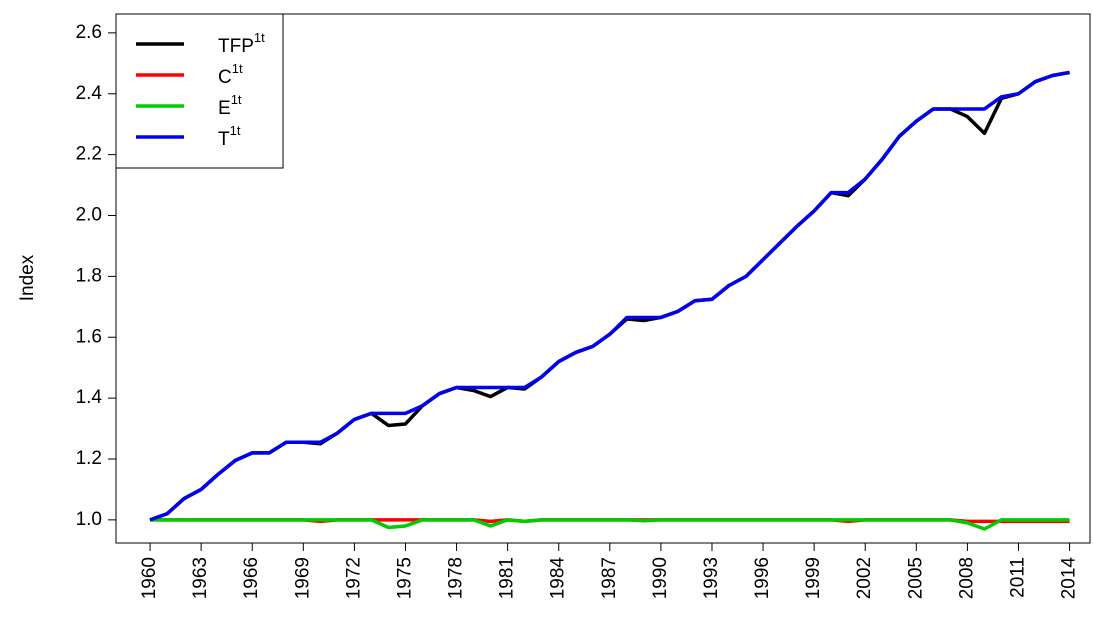 The width and height of the screenshot is (1093, 626). What do you see at coordinates (89, 336) in the screenshot?
I see `y-tick-label: 1.6` at bounding box center [89, 336].